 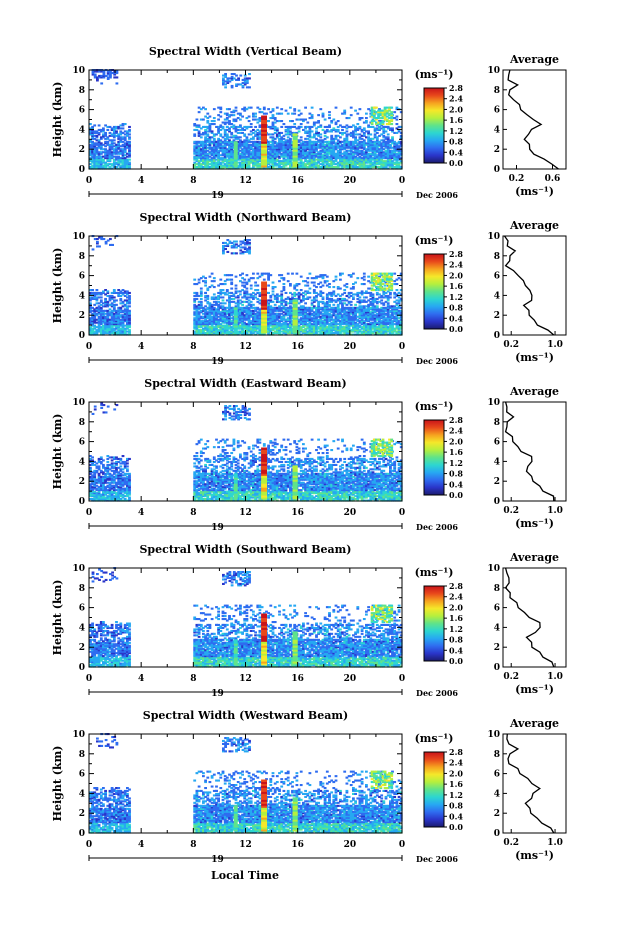 What do you see at coordinates (456, 163) in the screenshot?
I see `colorbar-tick-label: 0.0` at bounding box center [456, 163].